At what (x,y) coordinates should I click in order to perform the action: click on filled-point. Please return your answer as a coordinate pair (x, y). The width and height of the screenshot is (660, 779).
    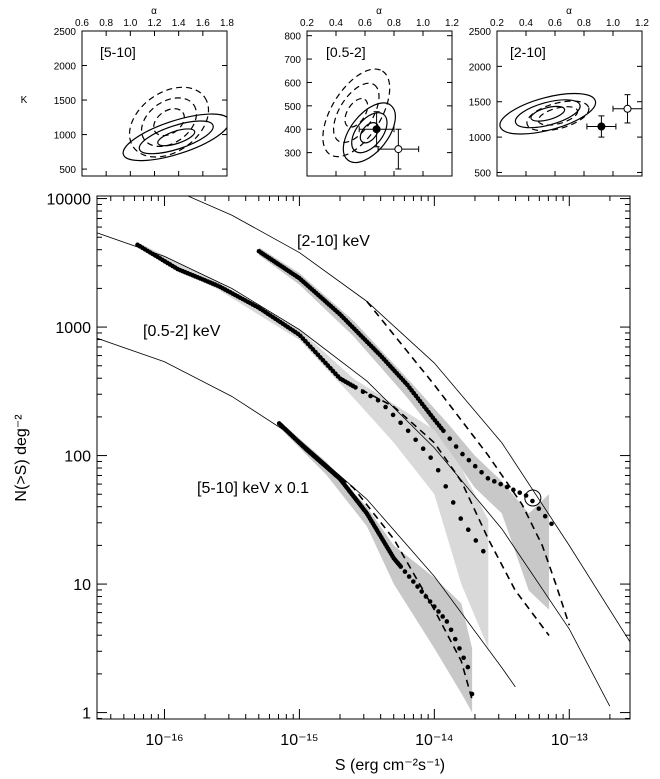
    Looking at the image, I should click on (601, 126).